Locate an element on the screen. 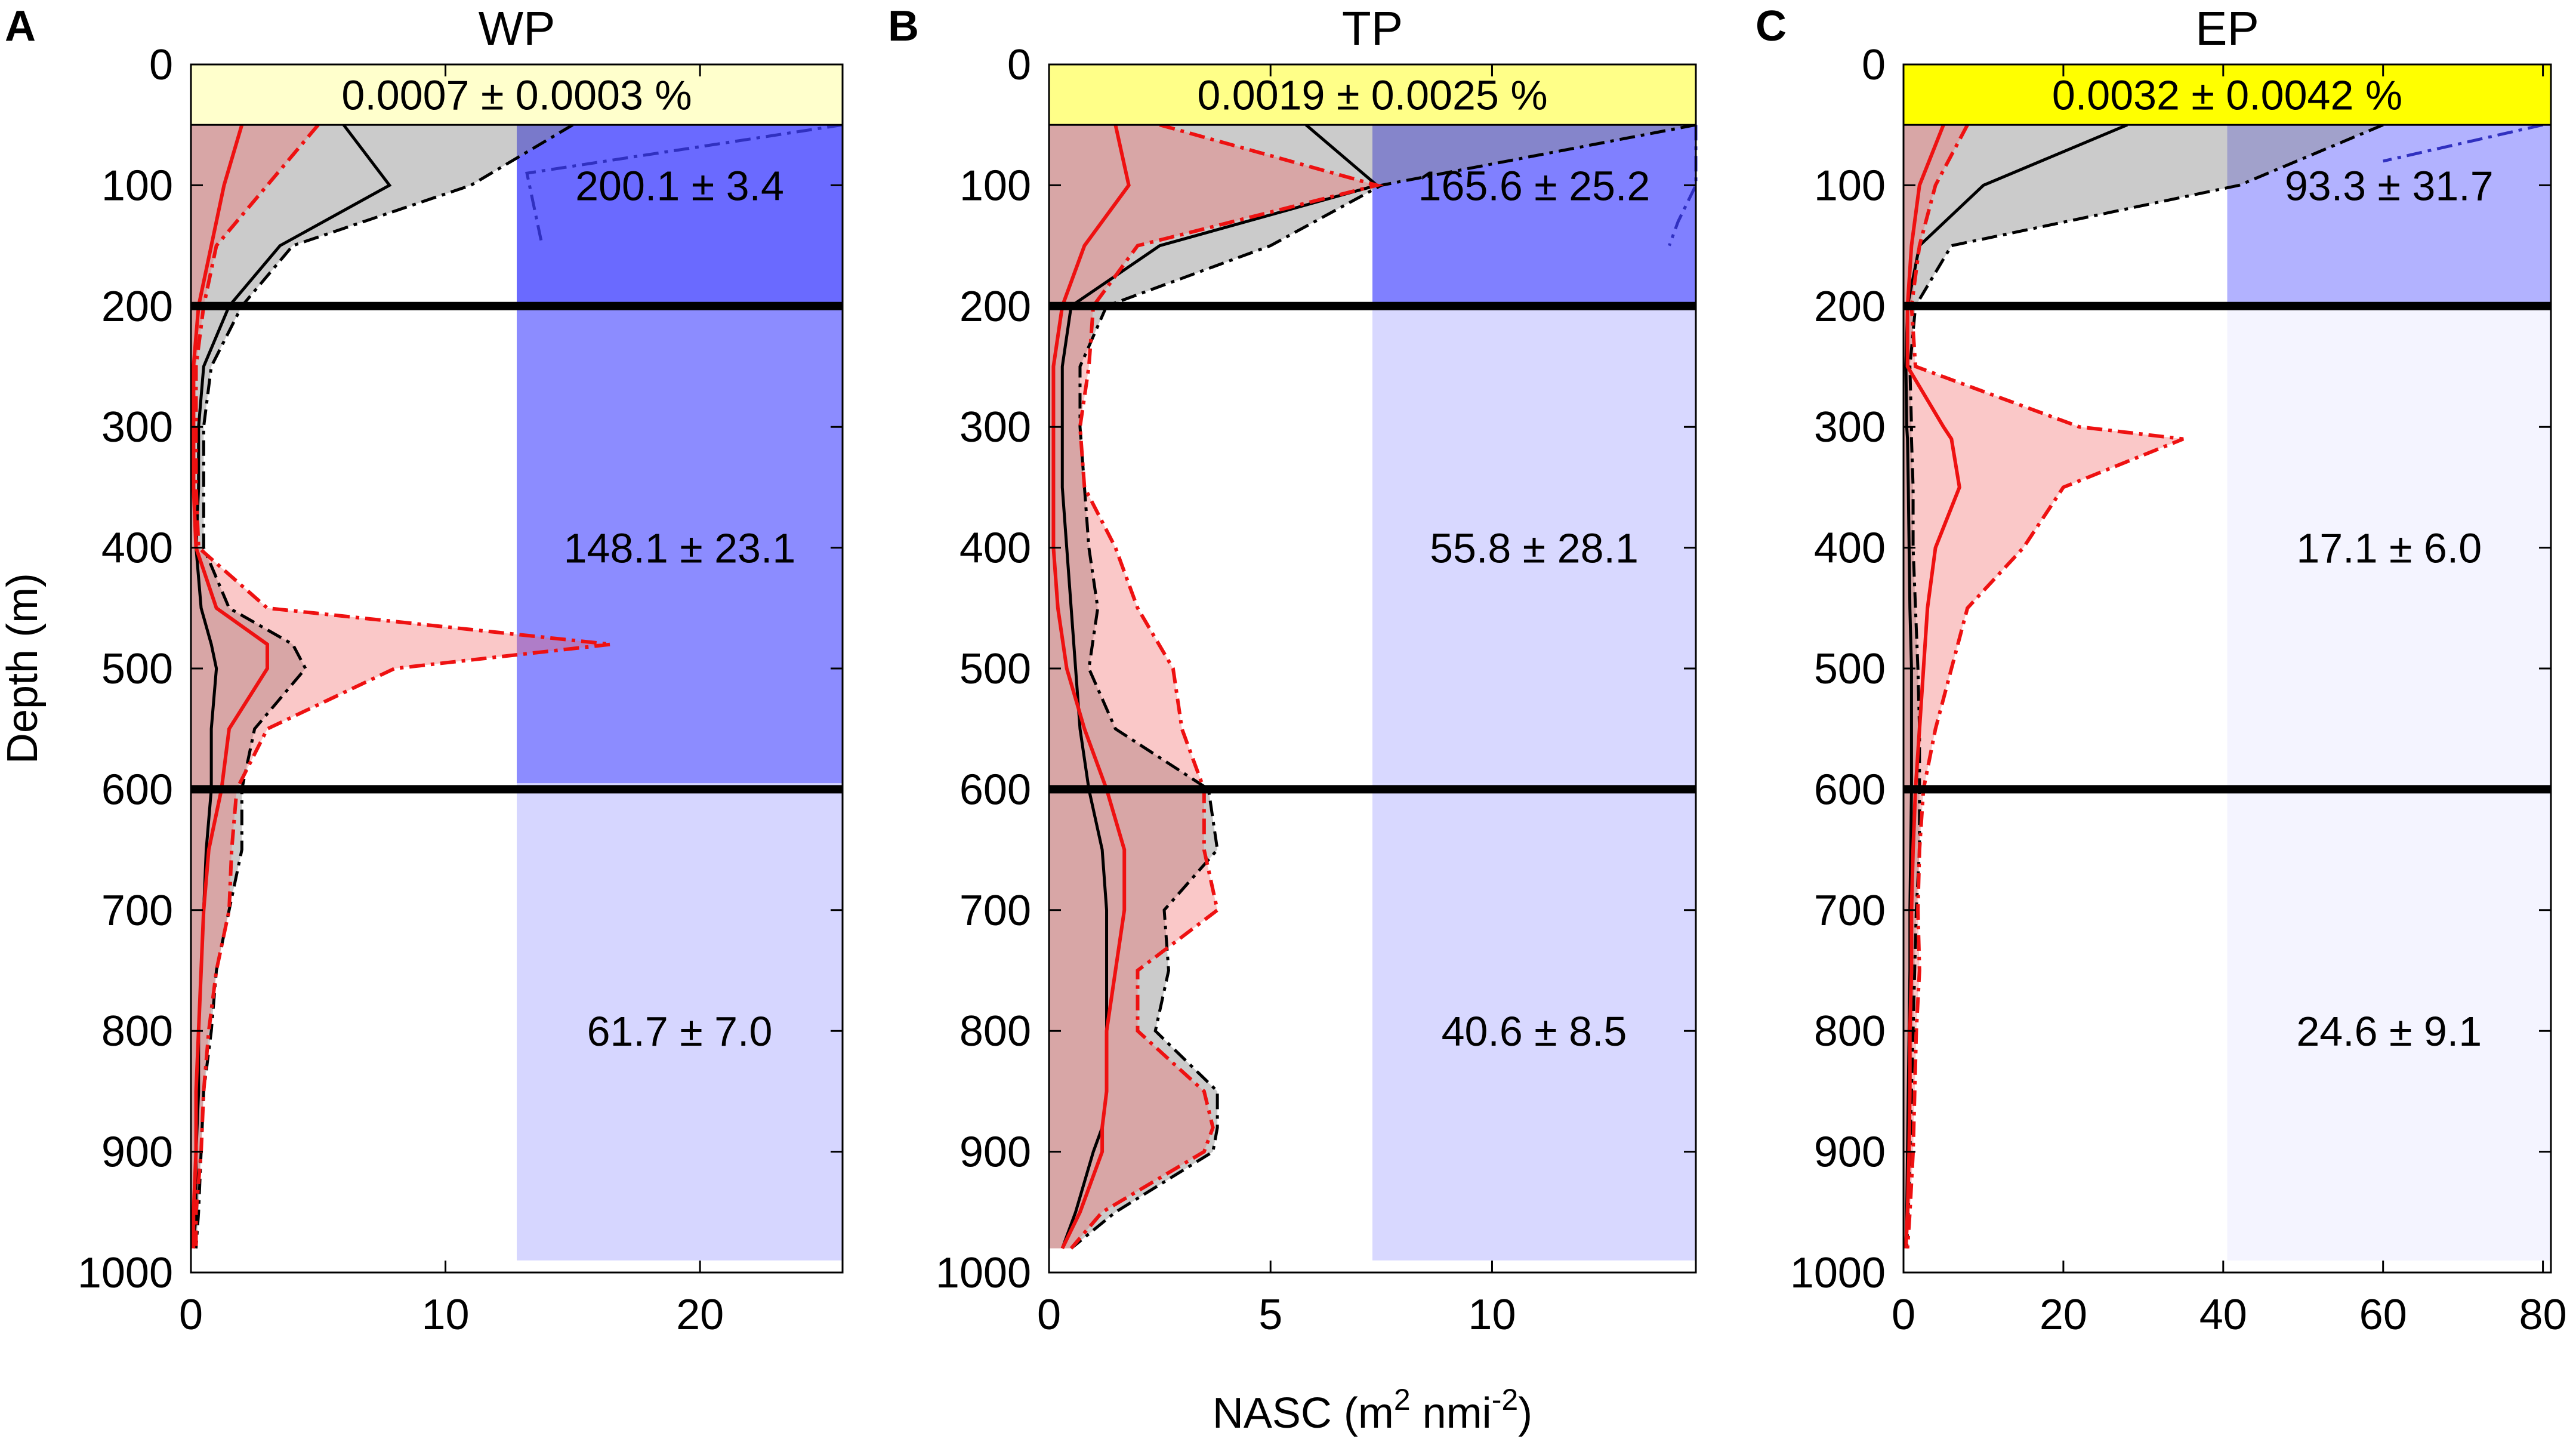 The image size is (2576, 1445). x-axis-label-part: -2 is located at coordinates (1505, 1399).